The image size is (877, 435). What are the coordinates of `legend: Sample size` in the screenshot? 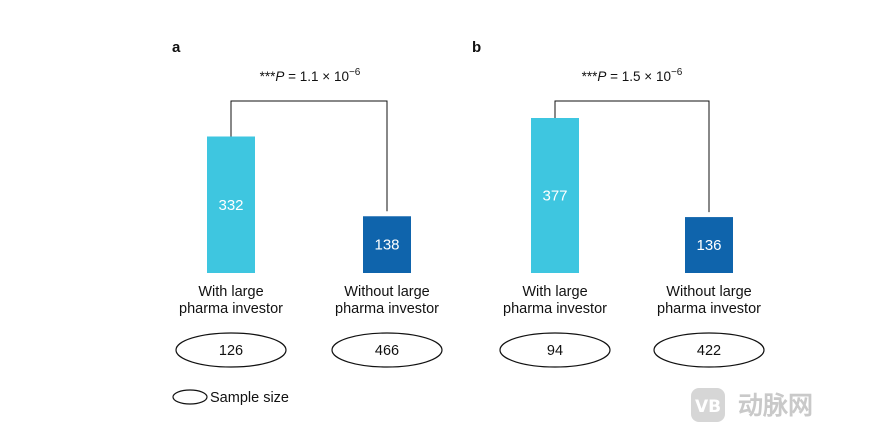 It's located at (230, 397).